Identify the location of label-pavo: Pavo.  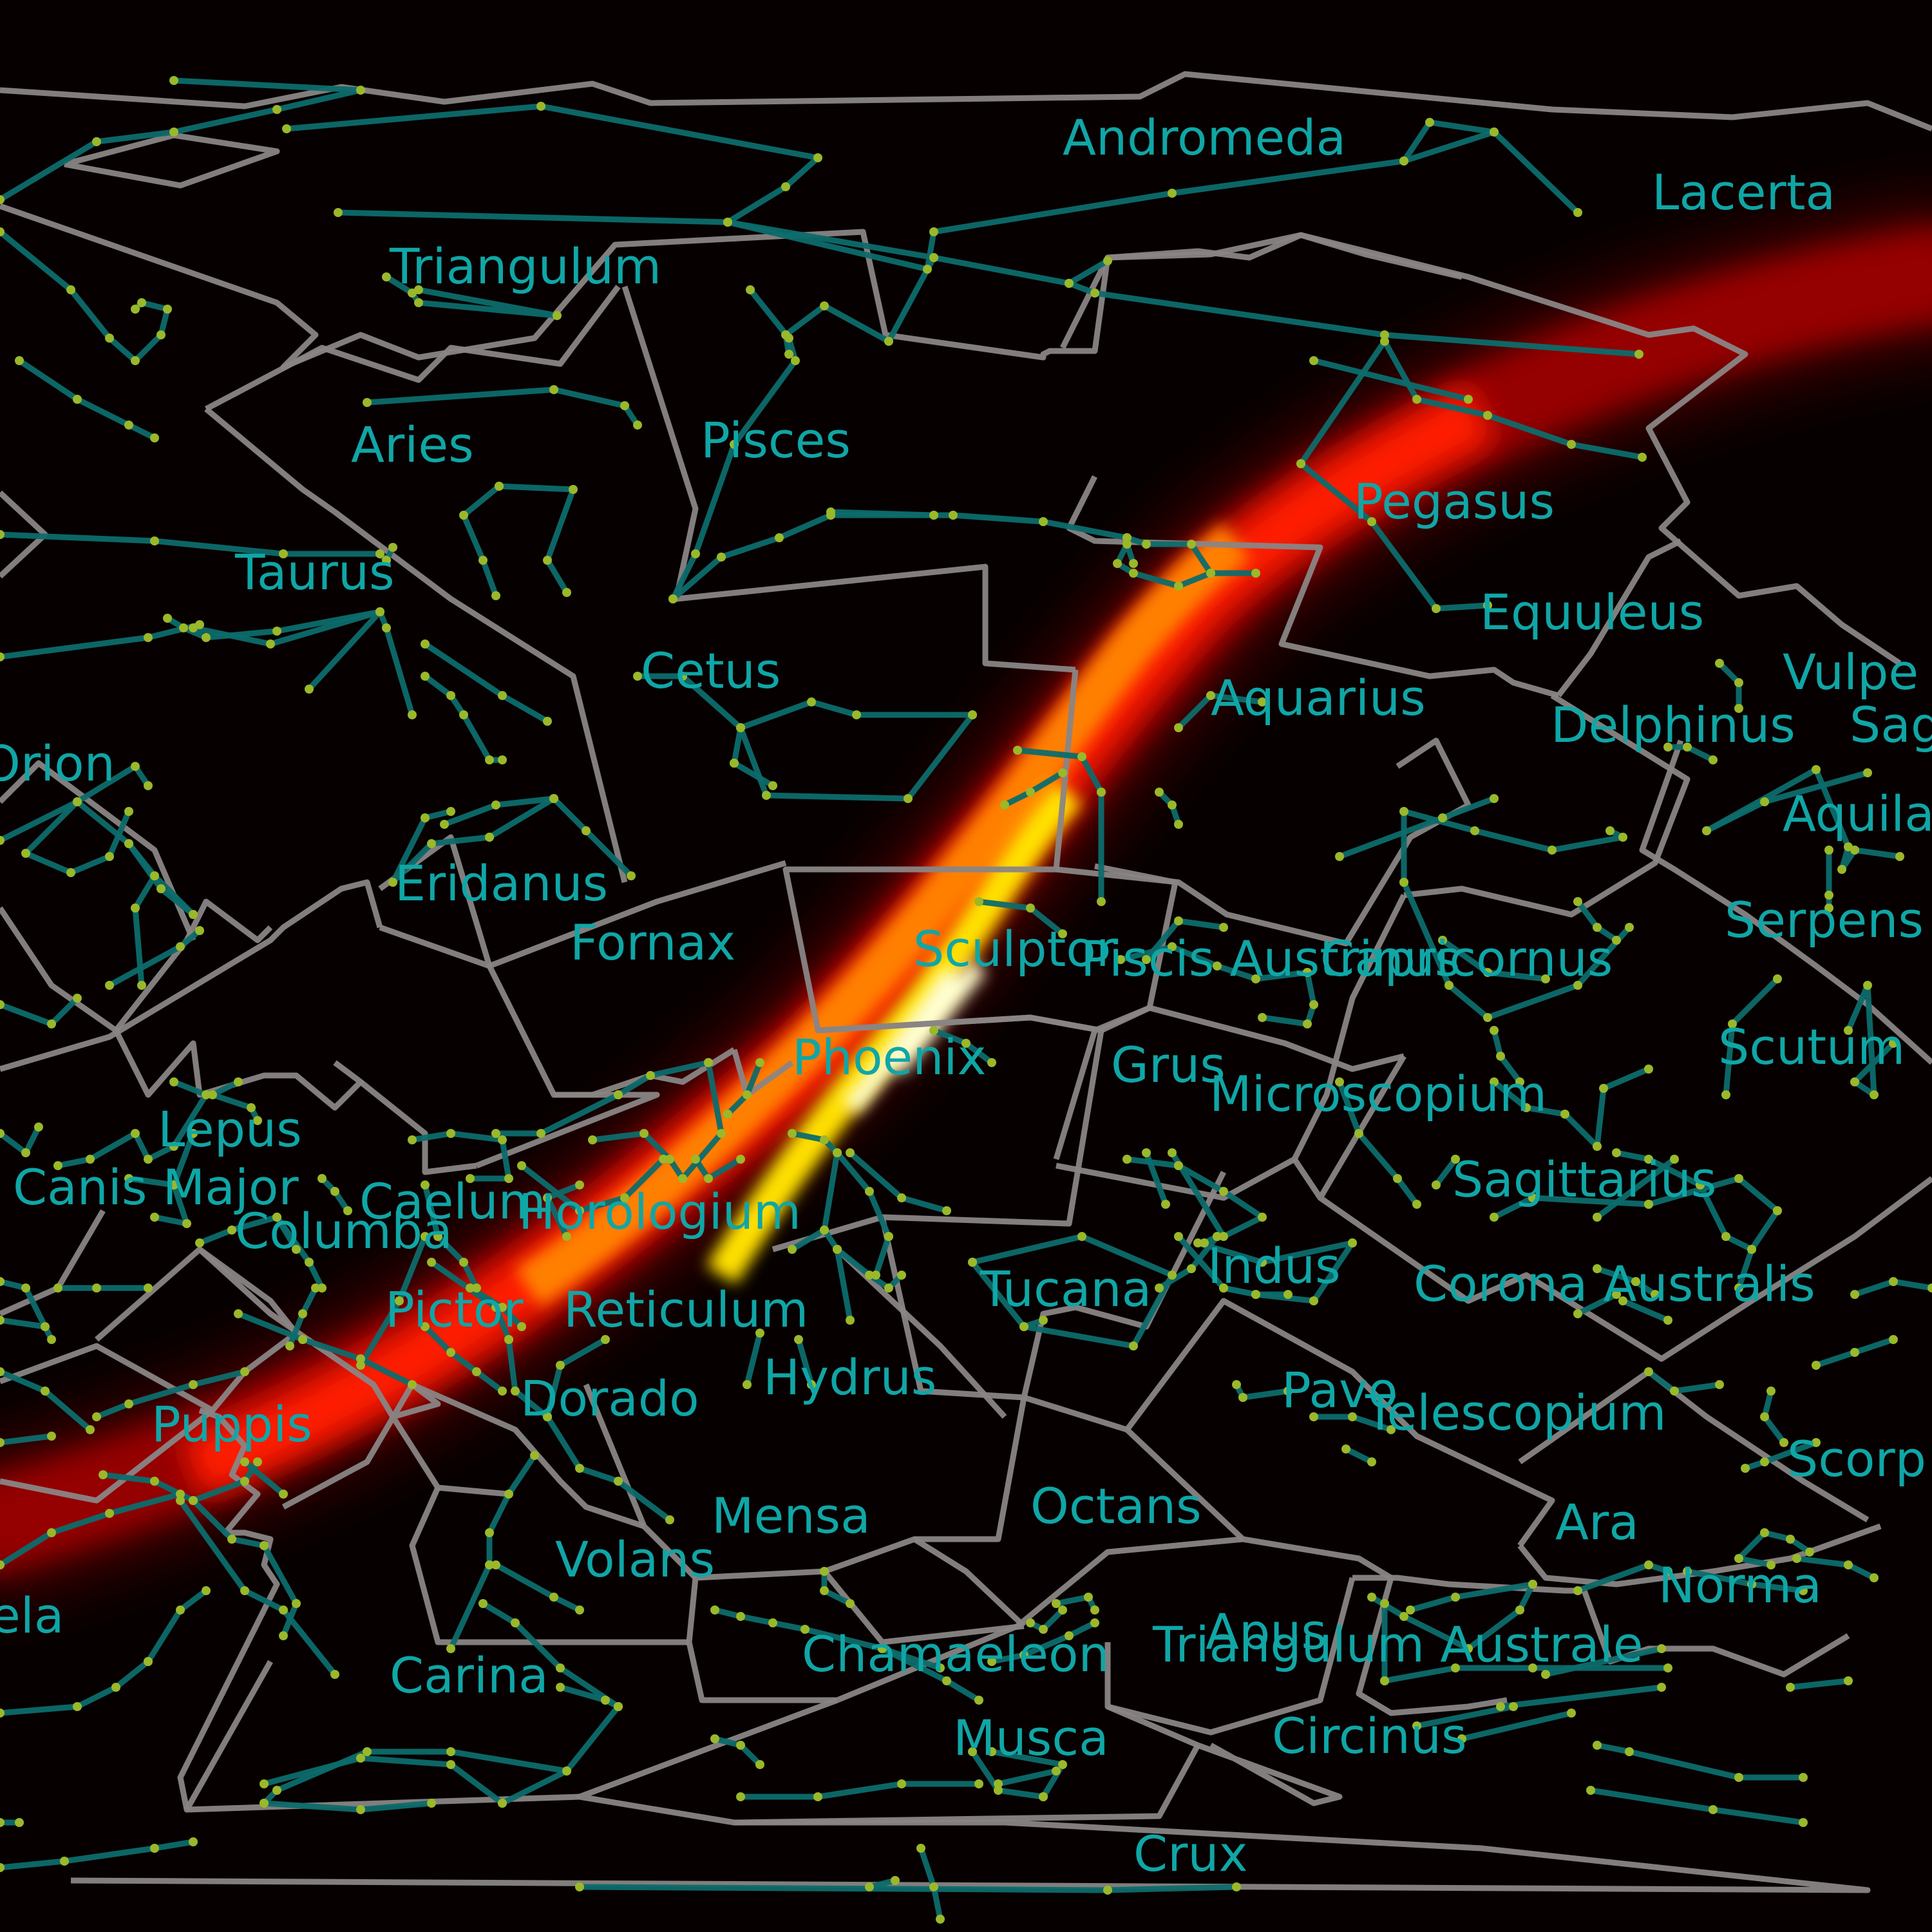
(1339, 1390).